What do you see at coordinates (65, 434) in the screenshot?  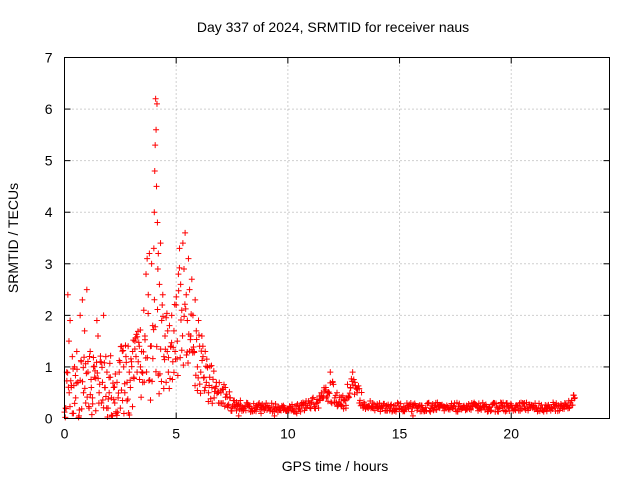 I see `x-tick-label: 0` at bounding box center [65, 434].